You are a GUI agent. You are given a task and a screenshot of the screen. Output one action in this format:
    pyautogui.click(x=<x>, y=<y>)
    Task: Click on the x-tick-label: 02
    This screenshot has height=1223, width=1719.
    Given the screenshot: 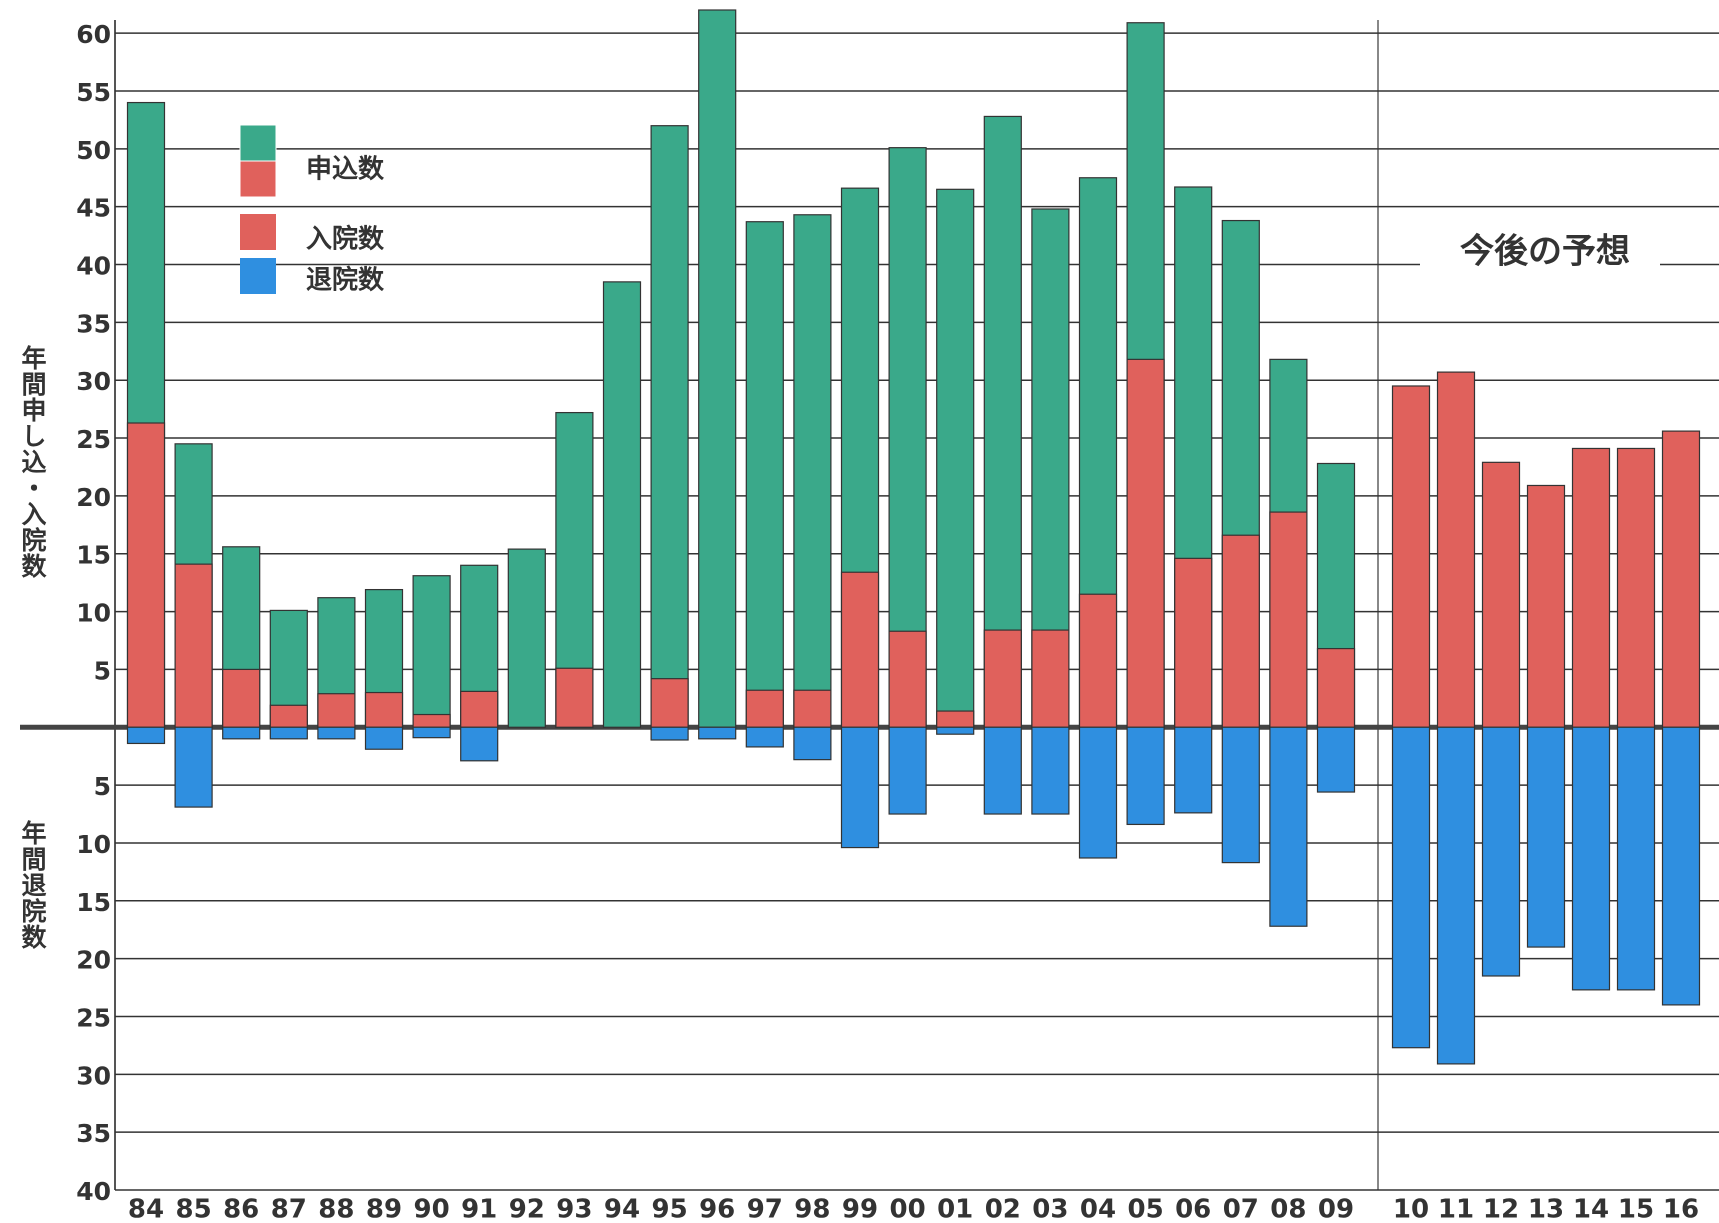 What is the action you would take?
    pyautogui.click(x=1003, y=1209)
    